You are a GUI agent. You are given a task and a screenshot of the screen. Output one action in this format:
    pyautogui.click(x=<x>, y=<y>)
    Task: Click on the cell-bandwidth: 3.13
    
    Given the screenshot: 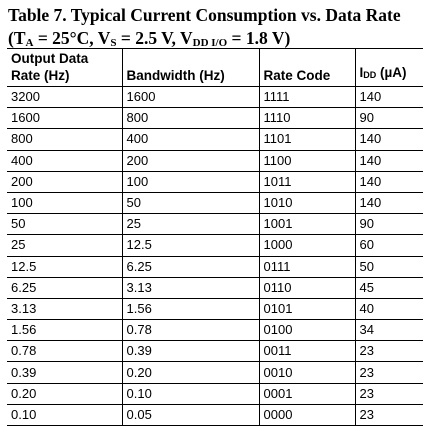 What is the action you would take?
    pyautogui.click(x=190, y=288)
    